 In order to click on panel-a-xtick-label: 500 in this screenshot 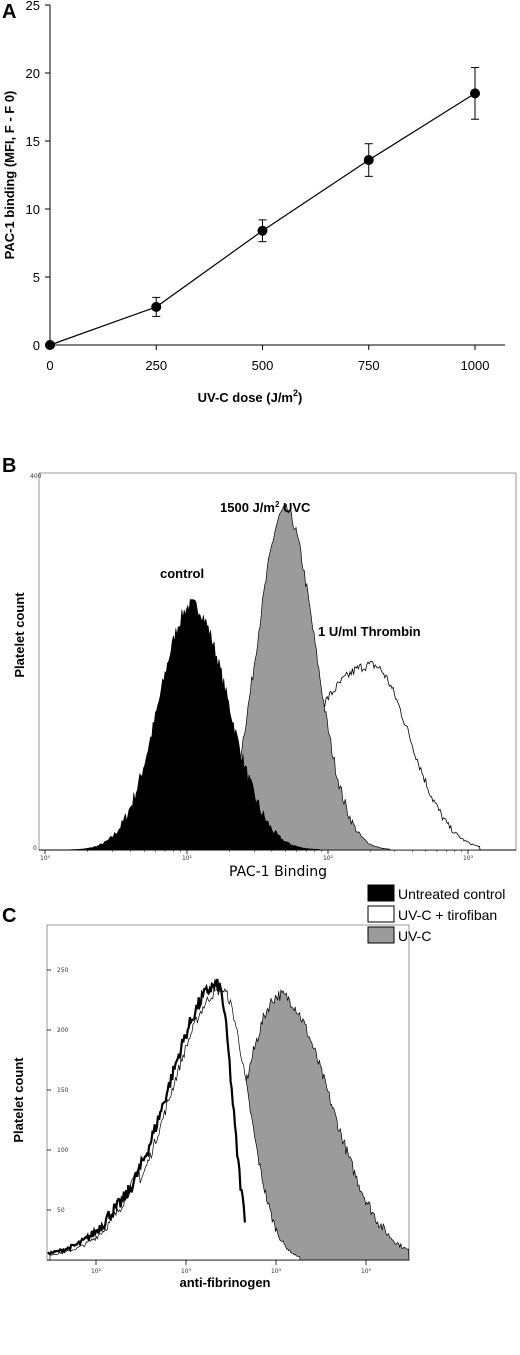, I will do `click(263, 365)`.